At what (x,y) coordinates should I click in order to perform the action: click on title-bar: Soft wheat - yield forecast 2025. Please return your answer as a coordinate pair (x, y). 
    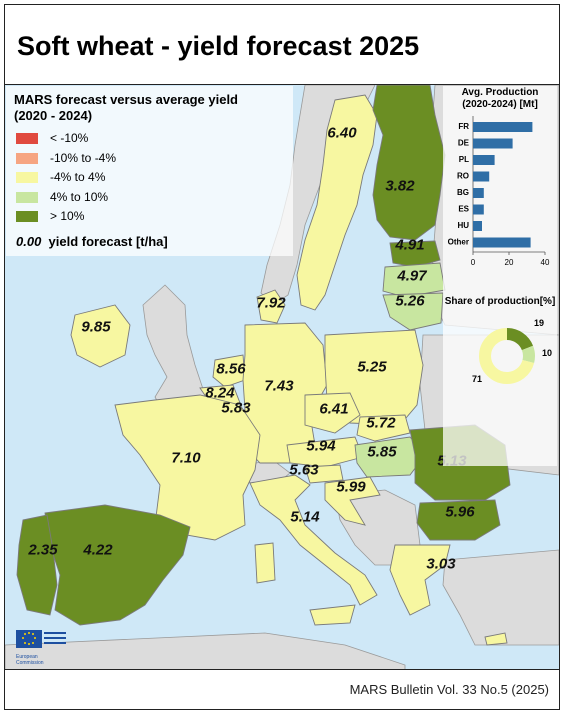
    Looking at the image, I should click on (282, 45).